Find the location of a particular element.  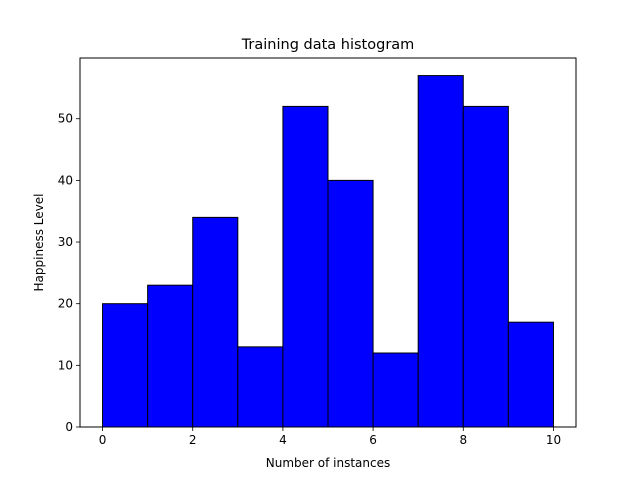

y-tick-label: 40 is located at coordinates (65, 180).